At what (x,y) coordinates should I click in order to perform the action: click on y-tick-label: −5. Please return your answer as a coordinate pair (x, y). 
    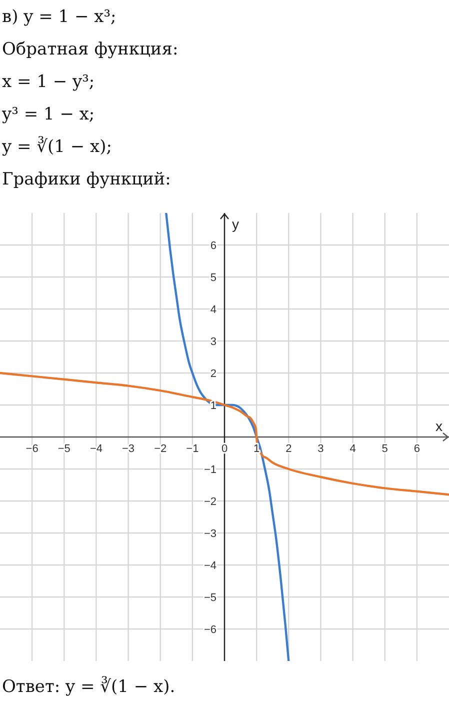
    Looking at the image, I should click on (210, 598).